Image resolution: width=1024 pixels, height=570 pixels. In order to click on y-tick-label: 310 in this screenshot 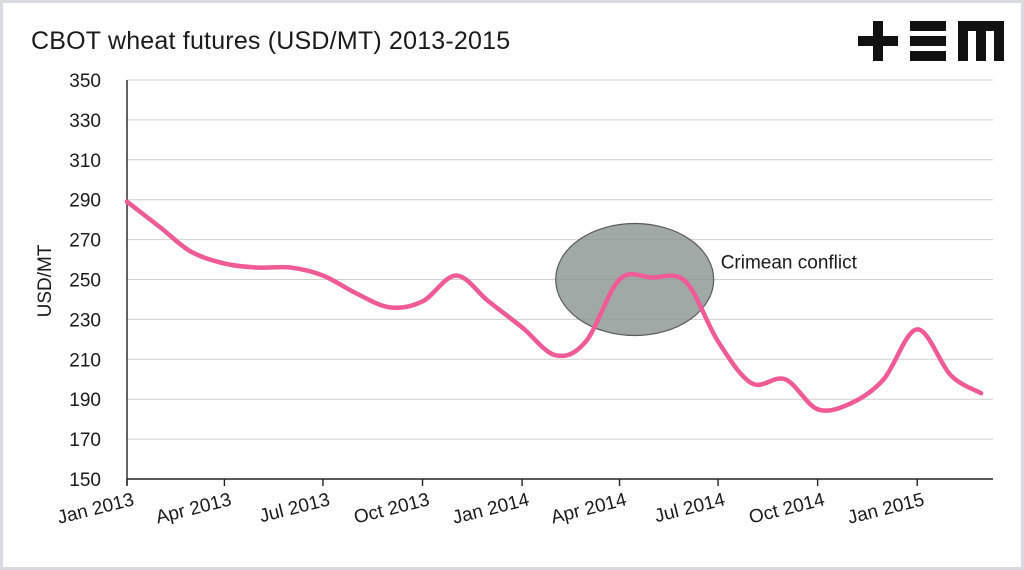, I will do `click(85, 161)`.